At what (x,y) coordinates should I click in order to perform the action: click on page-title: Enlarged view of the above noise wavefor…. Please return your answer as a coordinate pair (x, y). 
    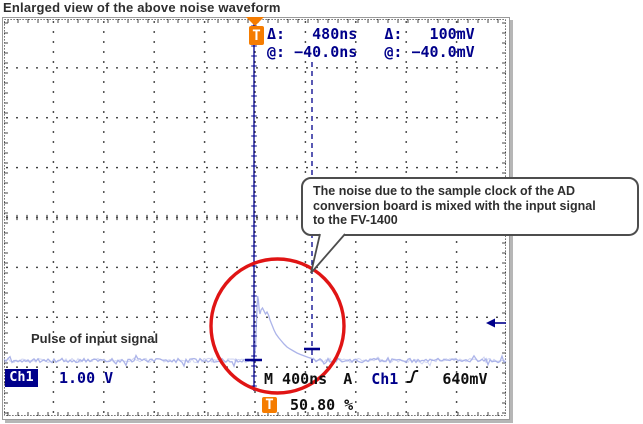
    Looking at the image, I should click on (142, 7).